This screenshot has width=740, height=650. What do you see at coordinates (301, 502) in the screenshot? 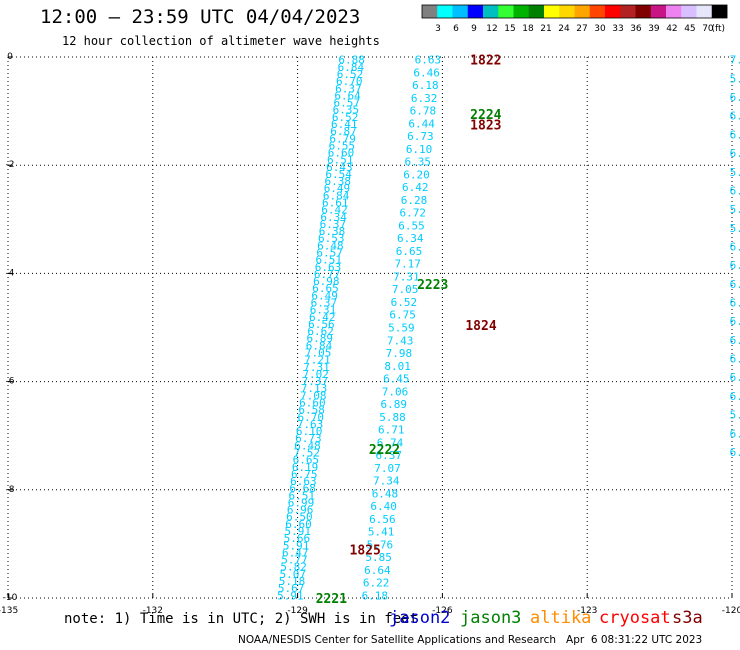
I see `swh-point-label: 6.99` at bounding box center [301, 502].